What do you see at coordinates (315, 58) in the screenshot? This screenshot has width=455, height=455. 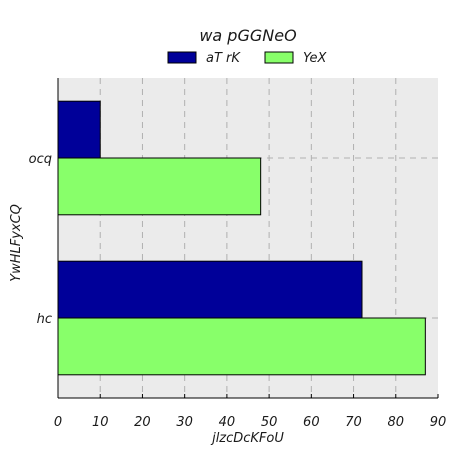 I see `legend-label-1: YeX` at bounding box center [315, 58].